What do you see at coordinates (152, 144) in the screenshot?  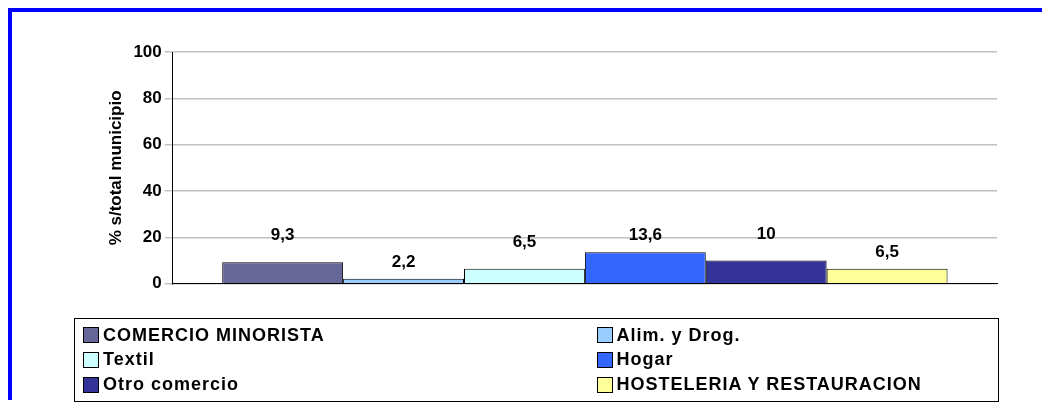 I see `y-tick-label: 60` at bounding box center [152, 144].